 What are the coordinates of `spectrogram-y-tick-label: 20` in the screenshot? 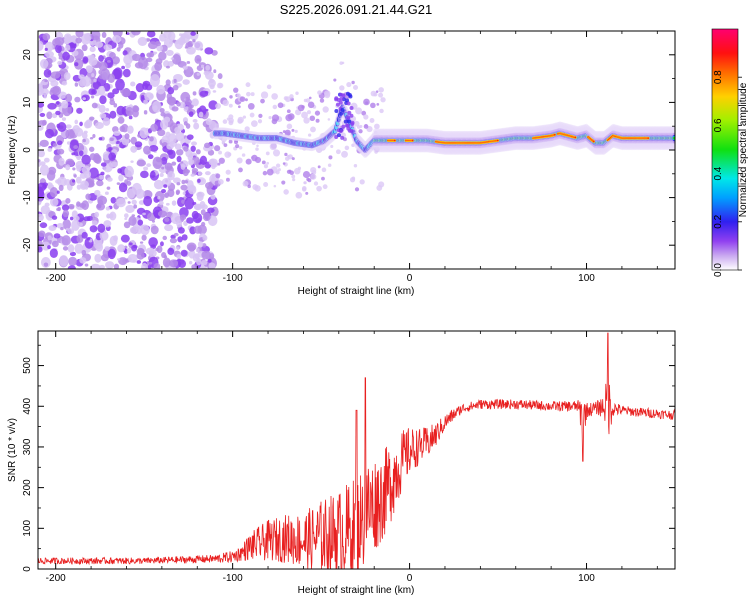 It's located at (27, 55).